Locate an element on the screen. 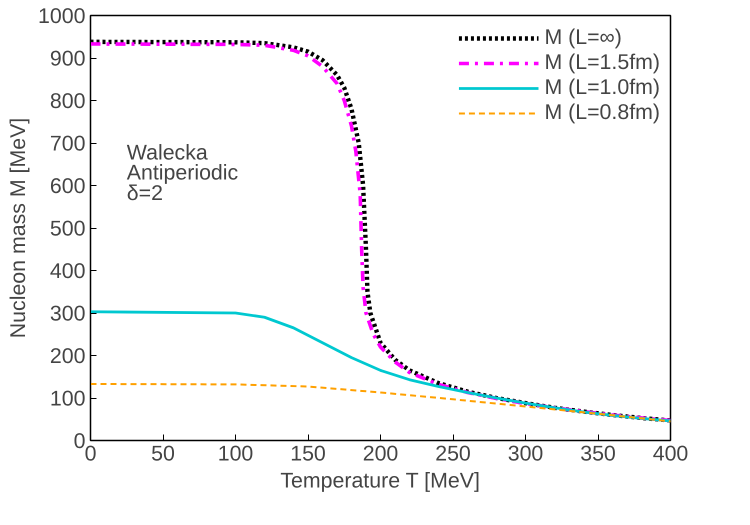 The width and height of the screenshot is (750, 525). y-tick-label: 900 is located at coordinates (68, 58).